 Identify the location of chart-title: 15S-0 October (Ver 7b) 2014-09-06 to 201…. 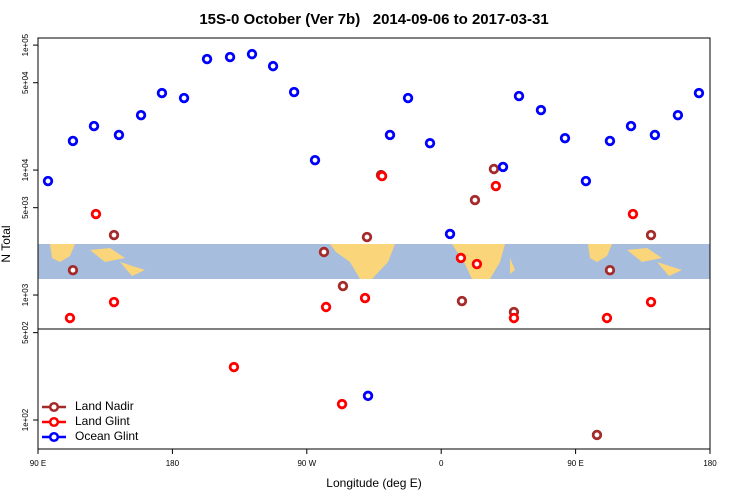
(373, 19).